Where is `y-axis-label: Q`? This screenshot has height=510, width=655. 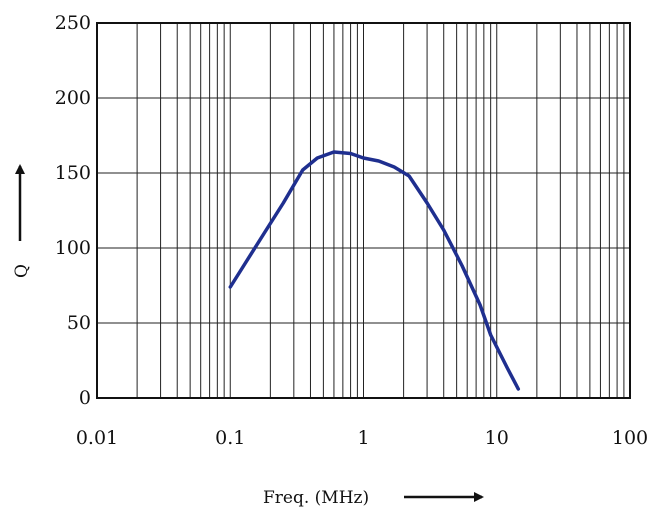 y-axis-label: Q is located at coordinates (22, 271).